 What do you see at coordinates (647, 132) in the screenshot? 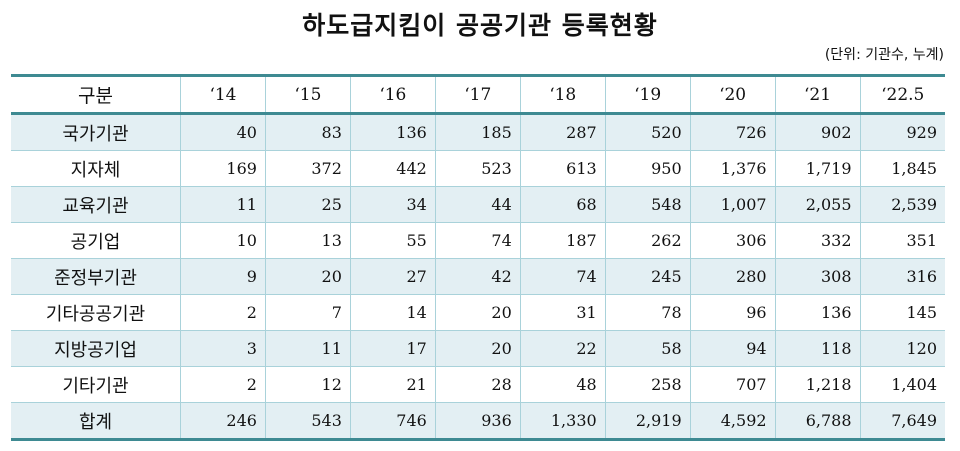
I see `table-cell: 520` at bounding box center [647, 132].